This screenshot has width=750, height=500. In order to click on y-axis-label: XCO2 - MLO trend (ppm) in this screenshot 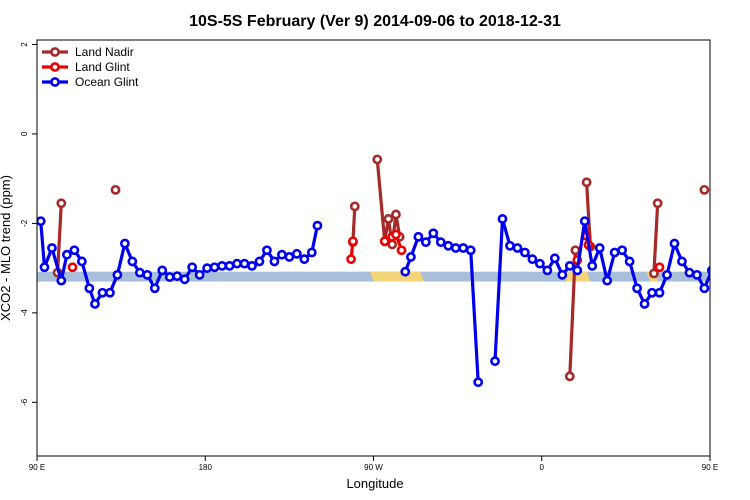, I will do `click(6, 248)`.